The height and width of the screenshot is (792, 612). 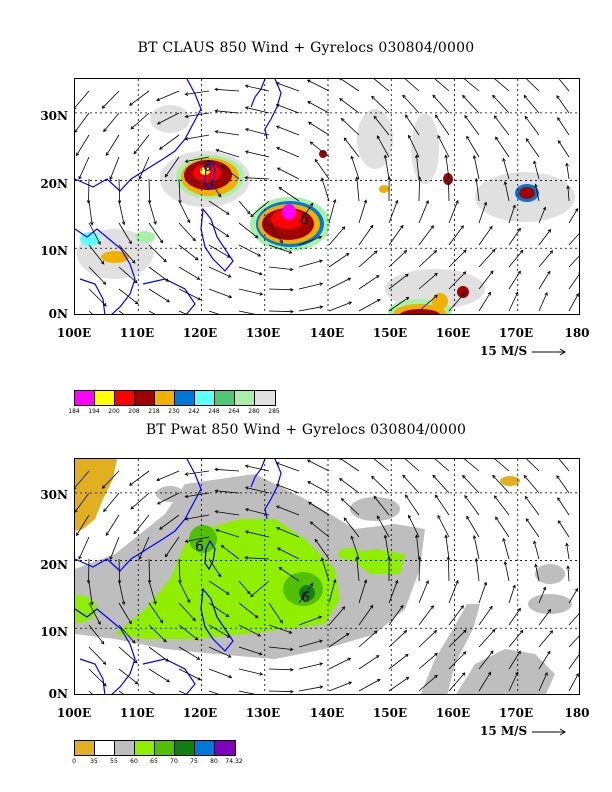 I want to click on coastline, so click(x=178, y=196).